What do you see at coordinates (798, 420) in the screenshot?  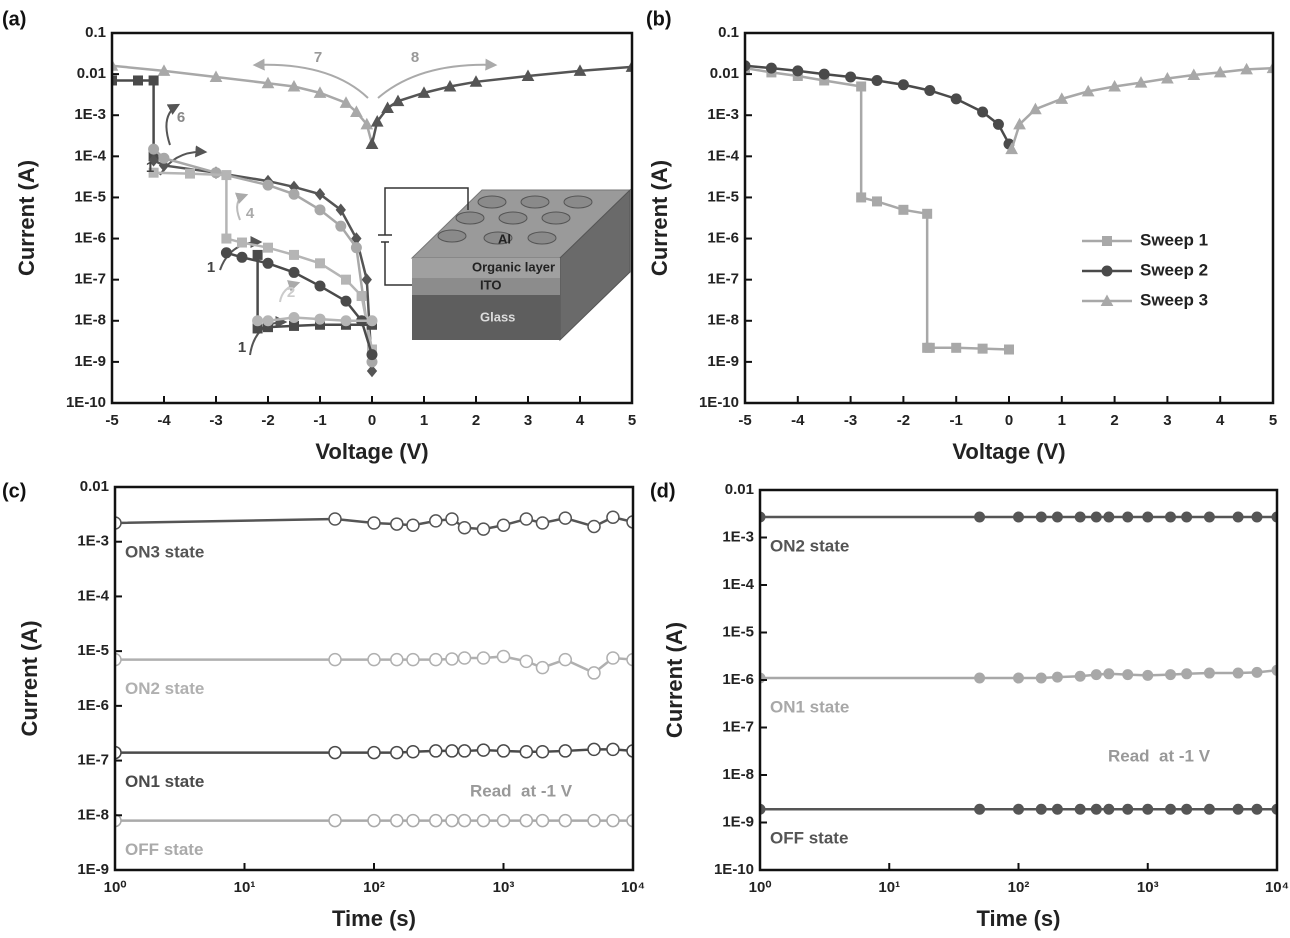 I see `x-tick-label: -4` at bounding box center [798, 420].